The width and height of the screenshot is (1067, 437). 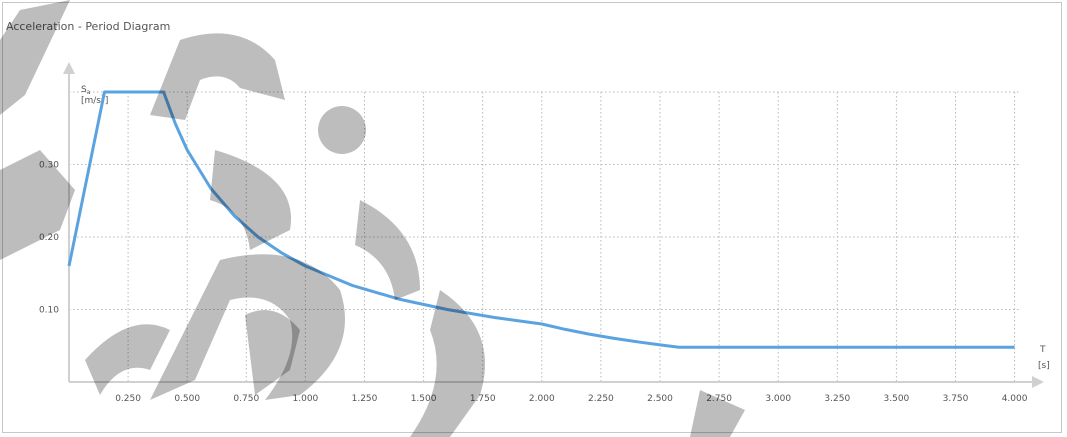 What do you see at coordinates (956, 399) in the screenshot?
I see `x-tick-label: 3.750` at bounding box center [956, 399].